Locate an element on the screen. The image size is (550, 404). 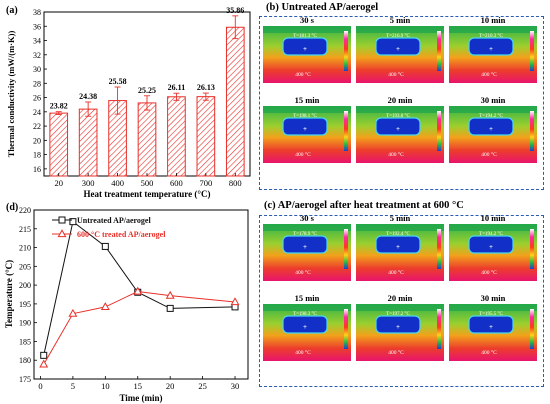
y-tick-label: 36 is located at coordinates (37, 26).